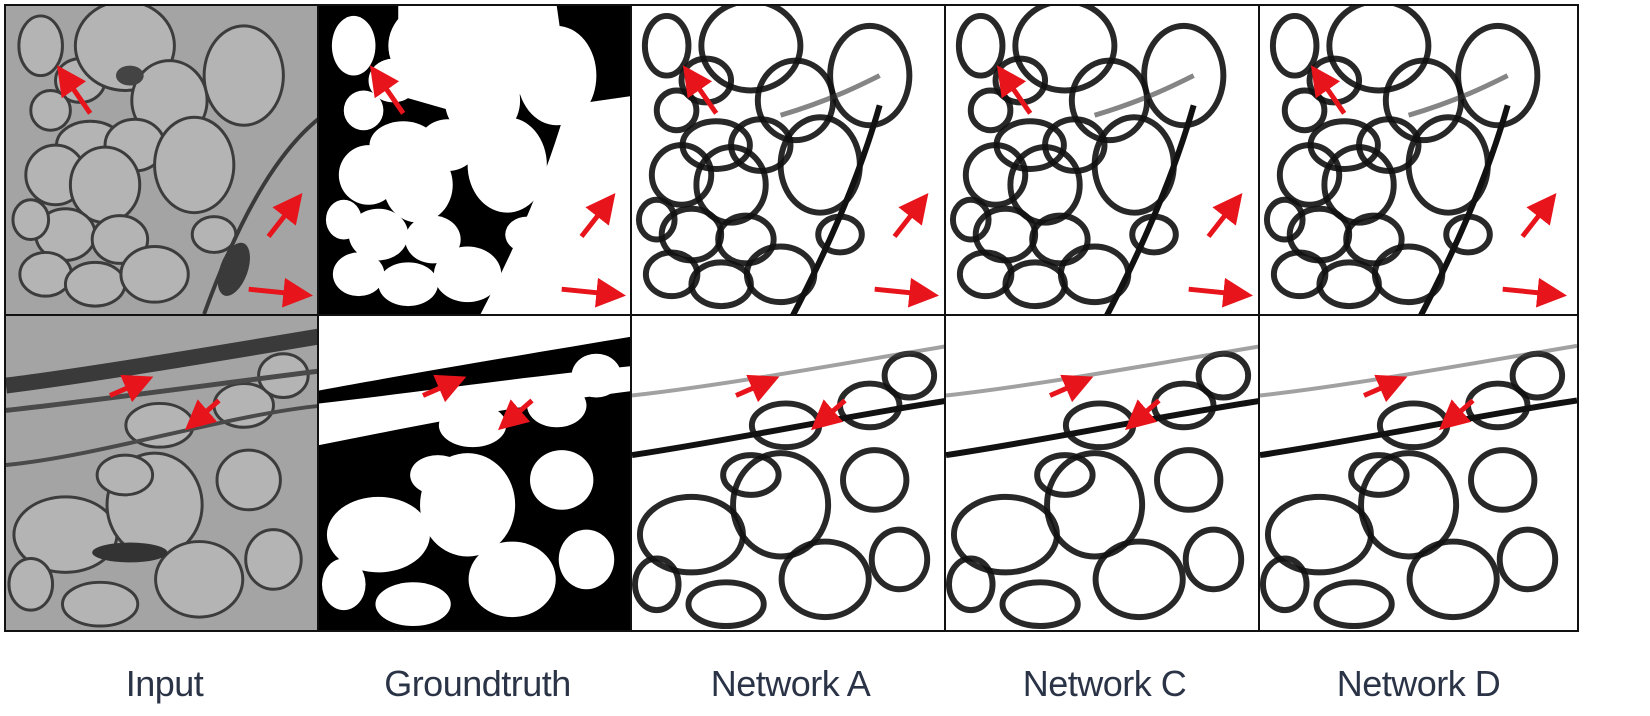 The image size is (1650, 716). Describe the element at coordinates (1418, 683) in the screenshot. I see `column-label-network-d: Network D` at that location.